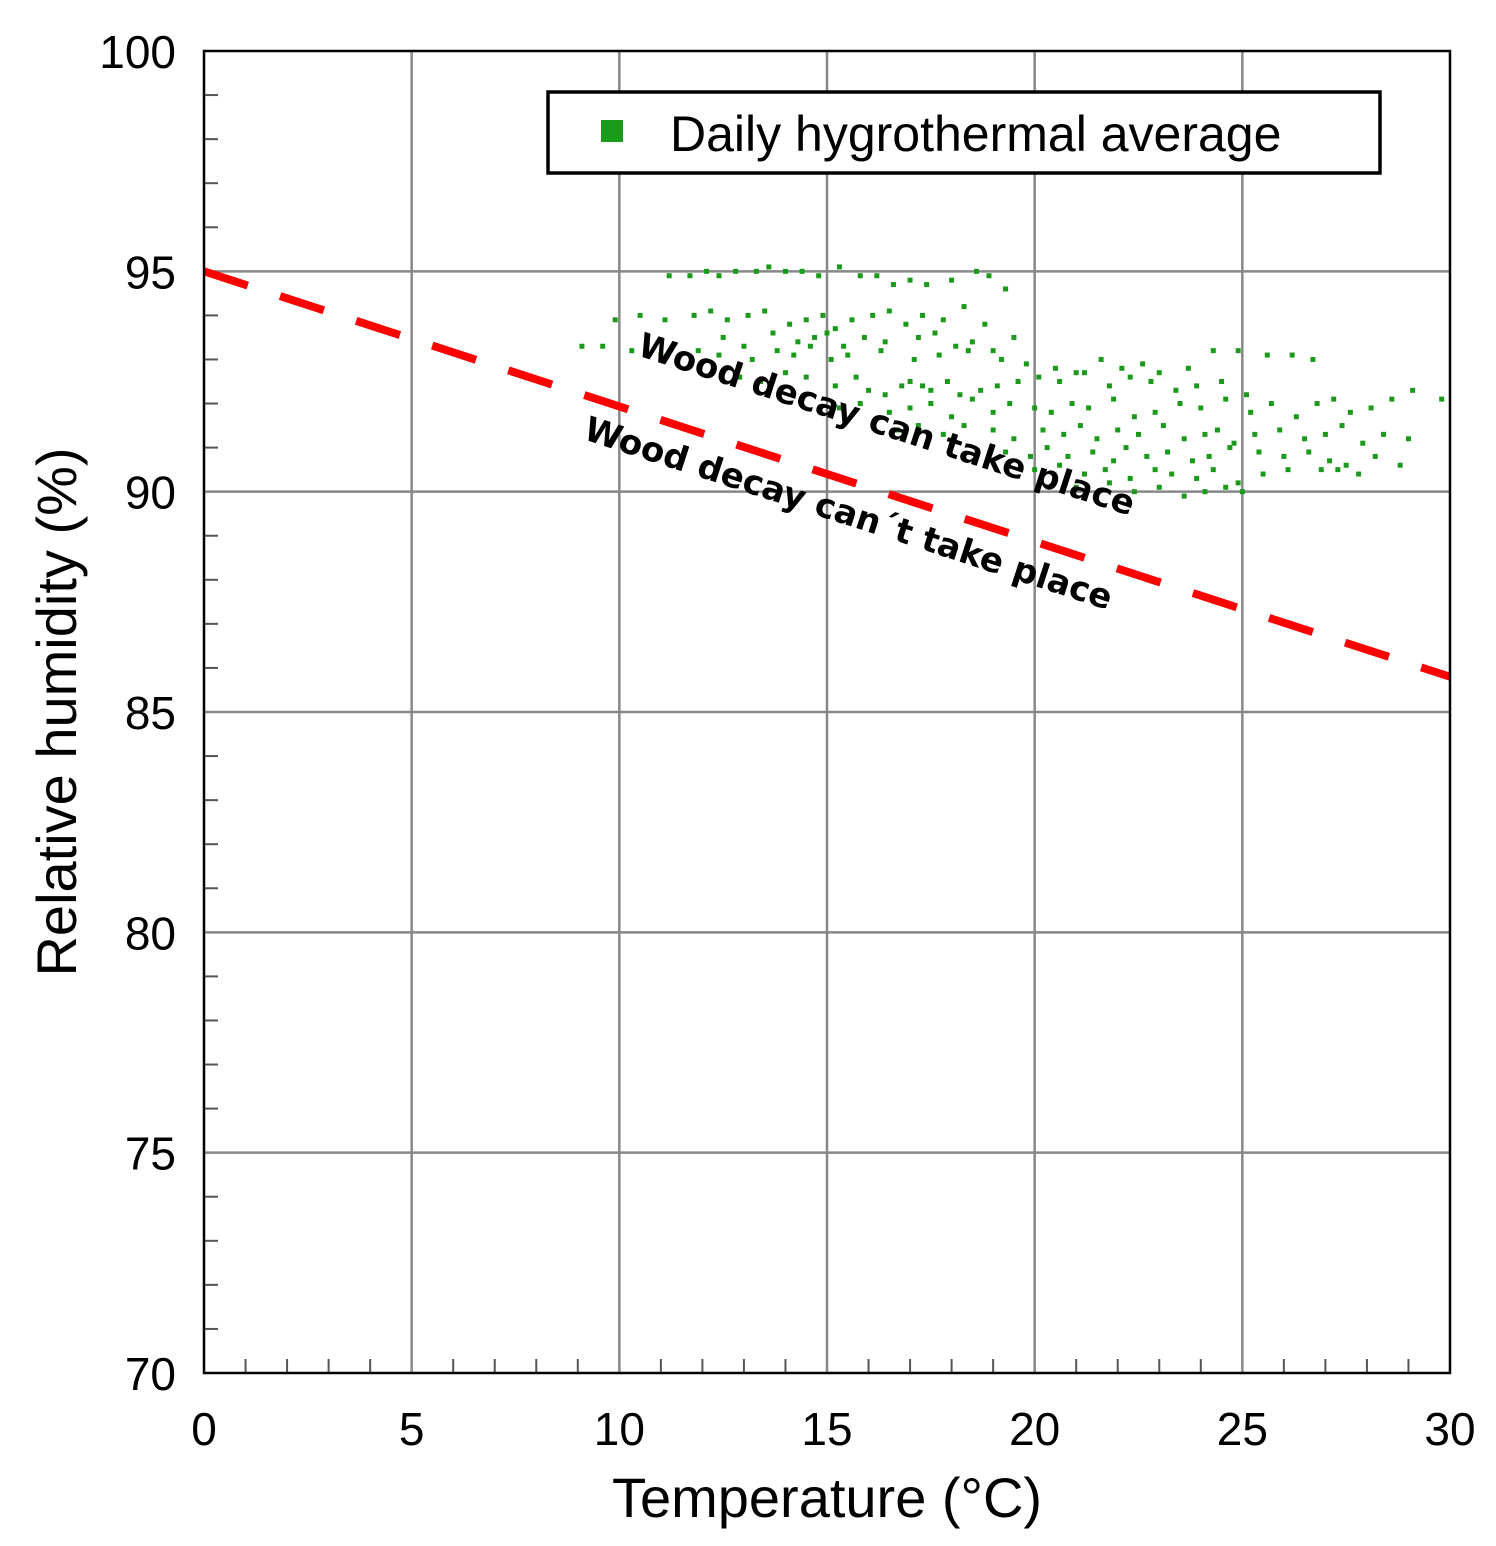  Describe the element at coordinates (150, 493) in the screenshot. I see `y-tick-label: 90` at that location.